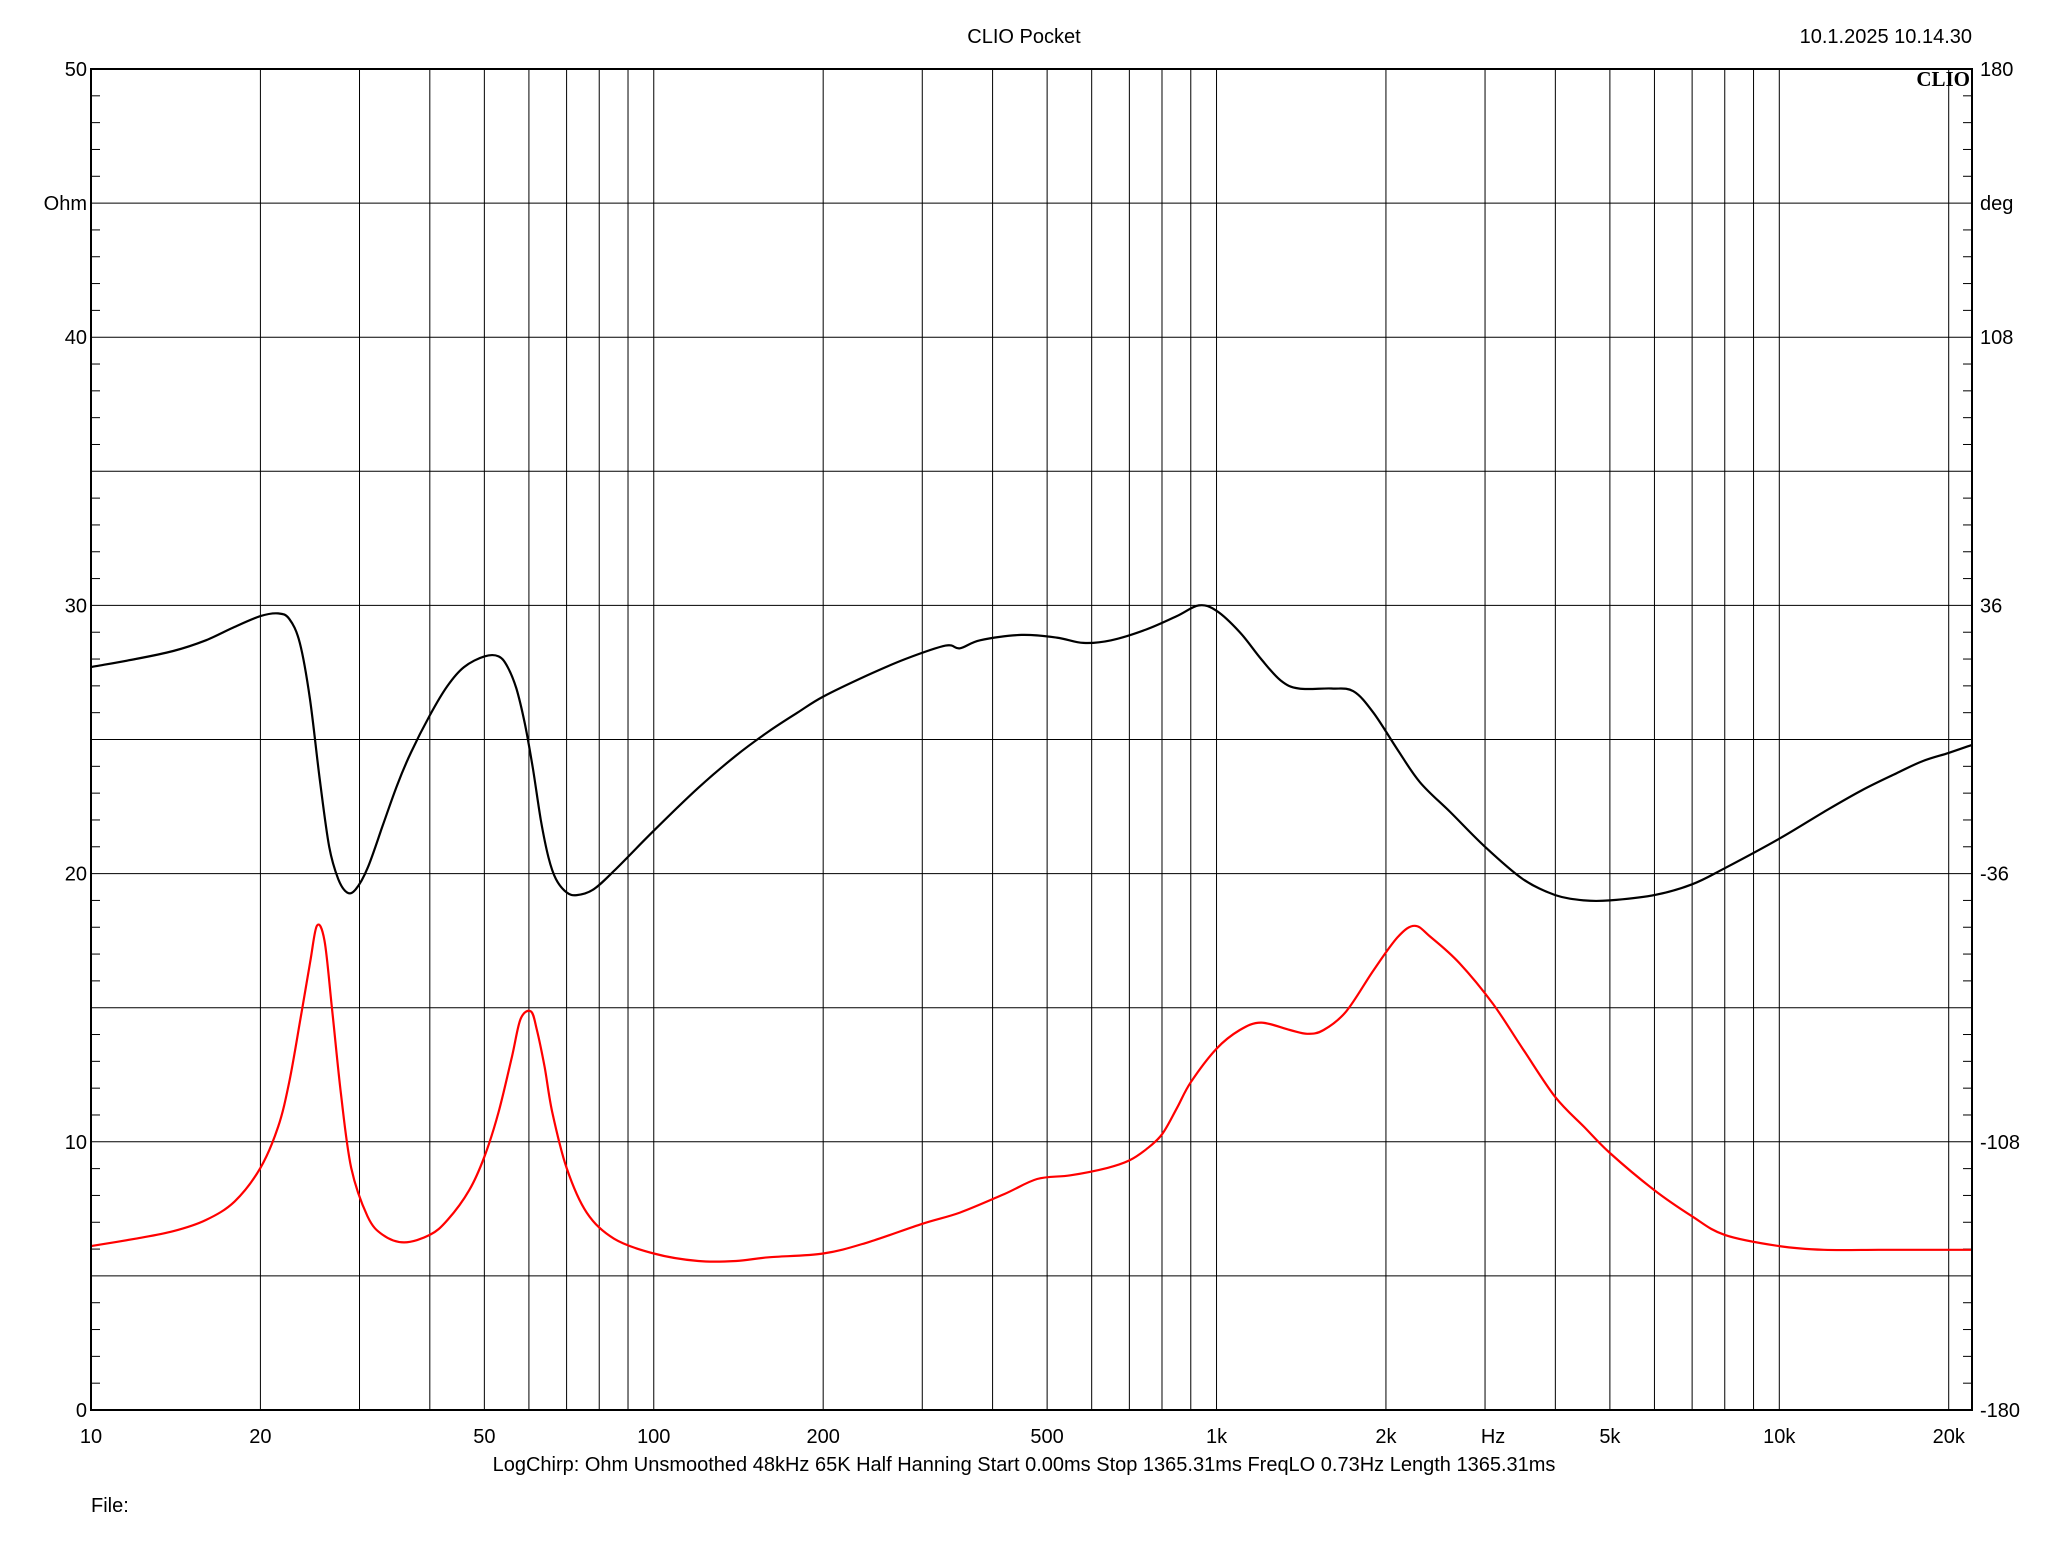  Describe the element at coordinates (1024, 37) in the screenshot. I see `chart-title: CLIO Pocket` at that location.